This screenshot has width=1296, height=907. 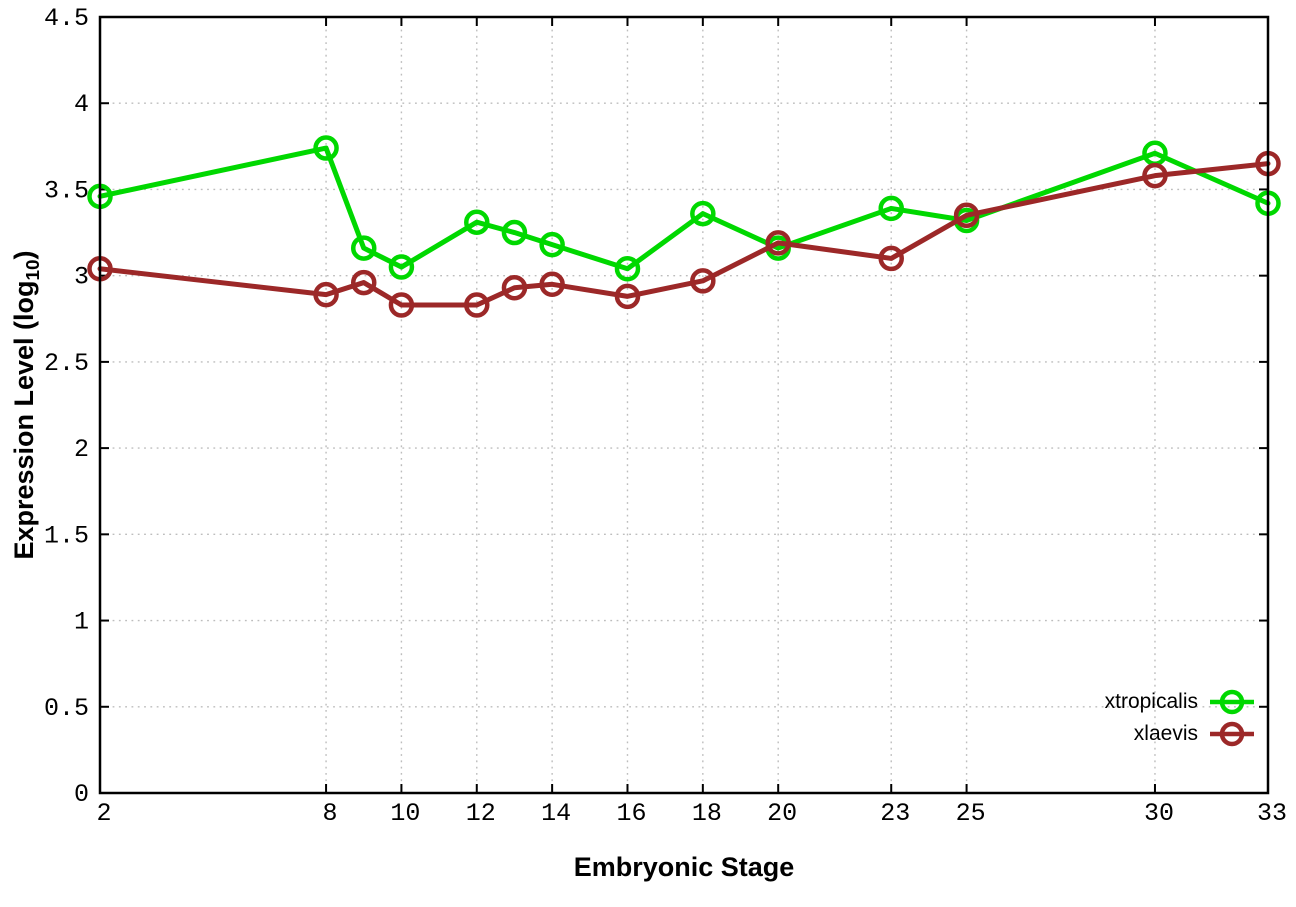 What do you see at coordinates (24, 255) in the screenshot?
I see `y-axis-label-end: )` at bounding box center [24, 255].